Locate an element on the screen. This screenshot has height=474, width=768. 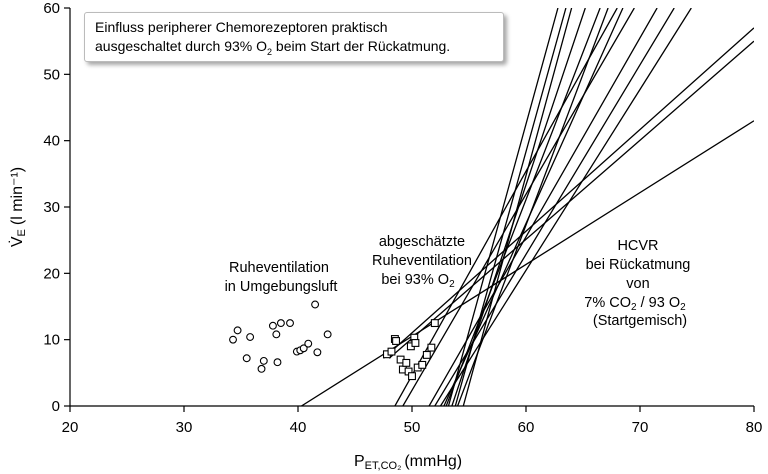
y-tick-label: 60 is located at coordinates (51, 8).